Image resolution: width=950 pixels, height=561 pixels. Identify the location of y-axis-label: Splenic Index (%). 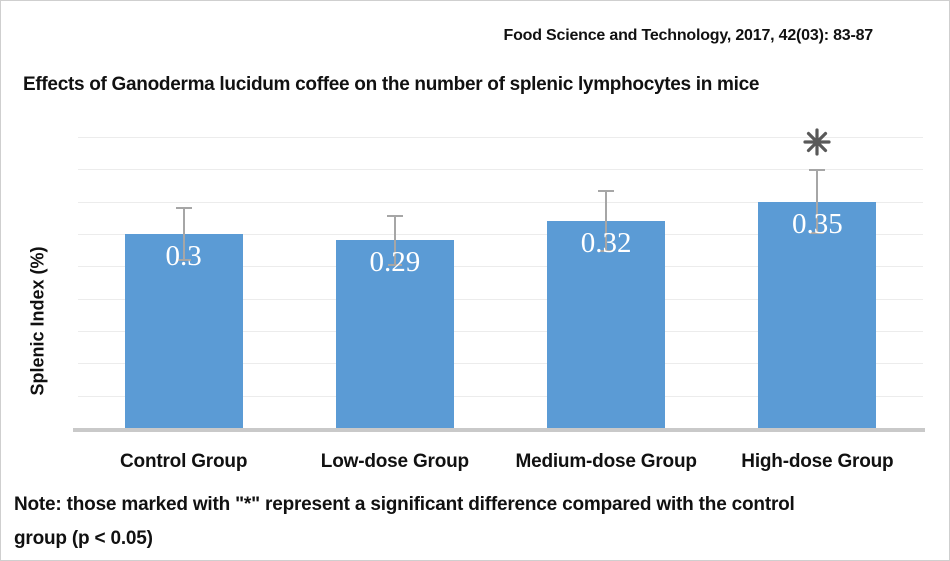
(37, 321).